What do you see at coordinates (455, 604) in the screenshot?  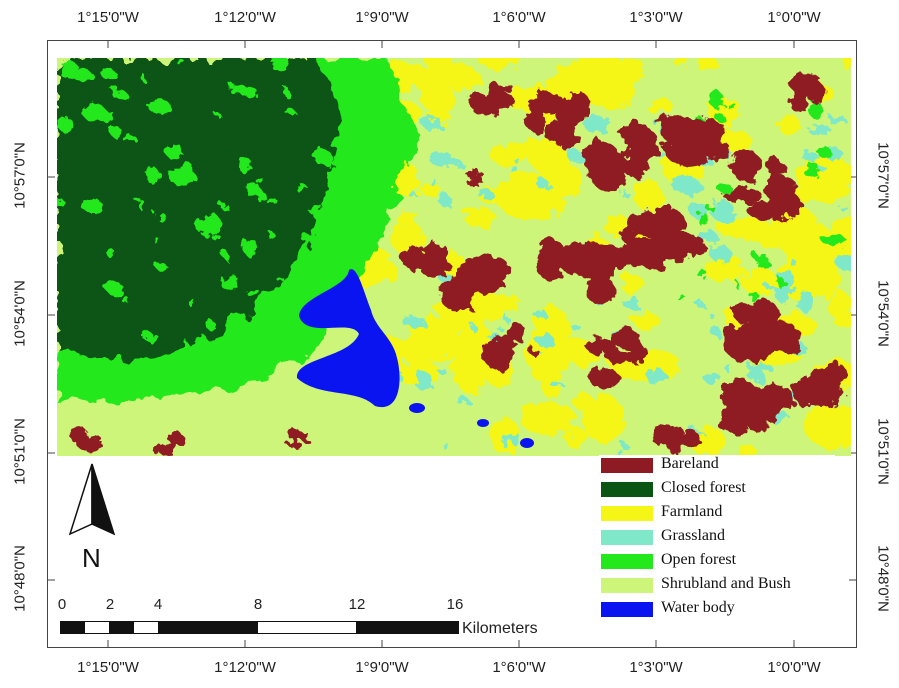 I see `scale-number: 16` at bounding box center [455, 604].